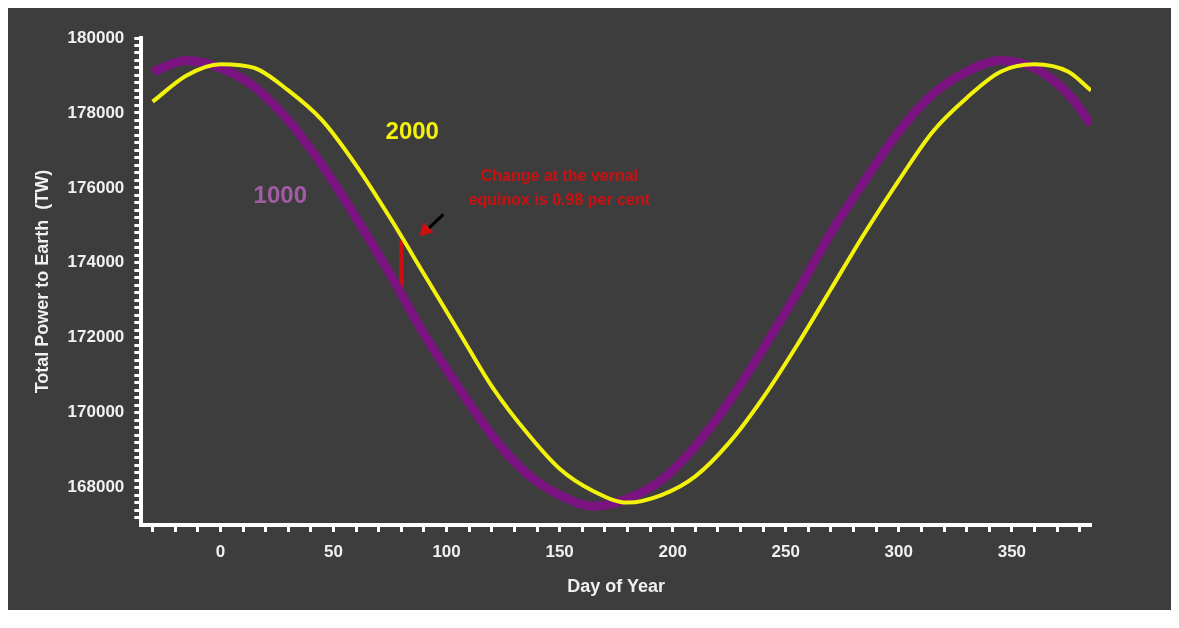  Describe the element at coordinates (96, 37) in the screenshot. I see `y-tick-label: 180000` at that location.